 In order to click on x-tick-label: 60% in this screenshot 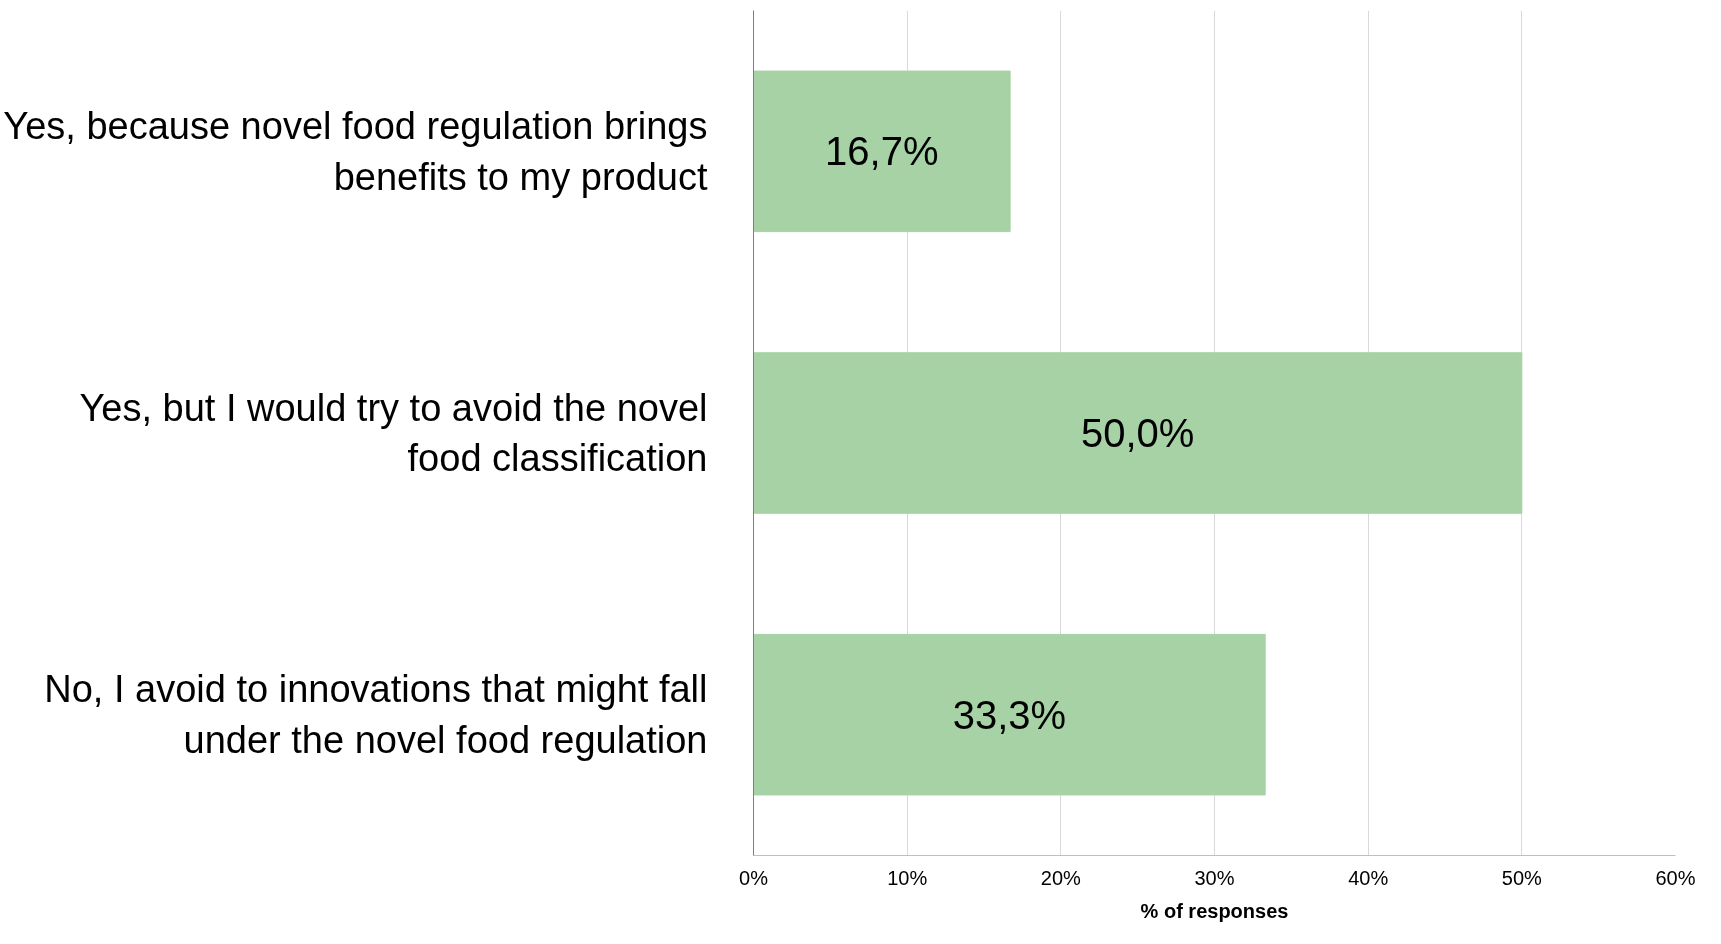, I will do `click(1675, 877)`.